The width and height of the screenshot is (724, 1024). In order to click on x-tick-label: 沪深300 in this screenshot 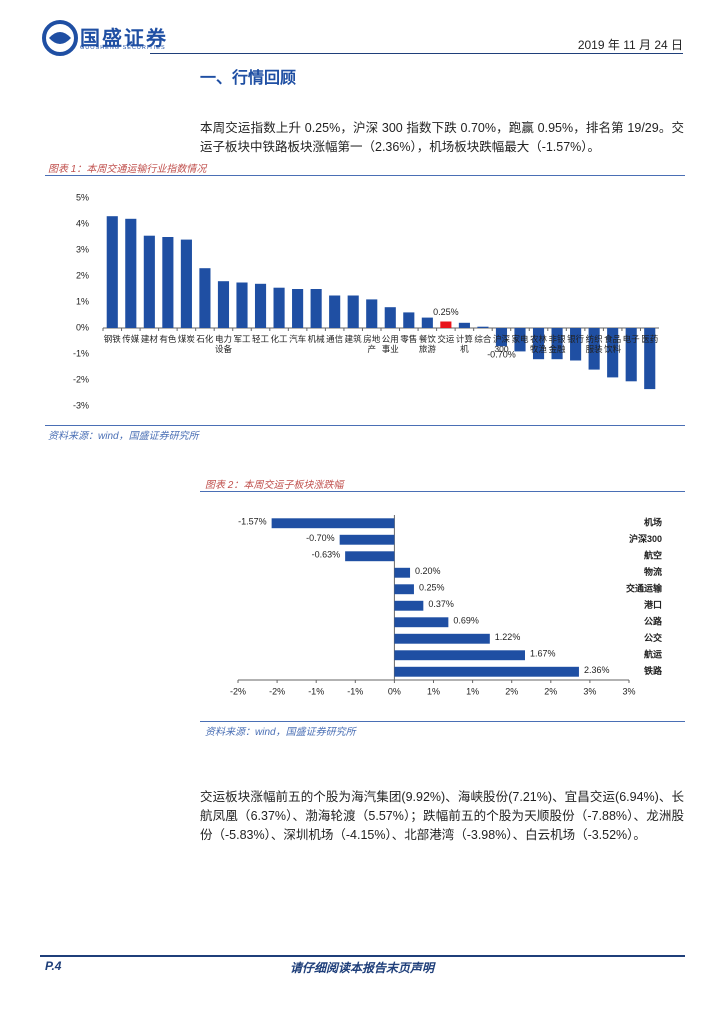, I will do `click(501, 344)`.